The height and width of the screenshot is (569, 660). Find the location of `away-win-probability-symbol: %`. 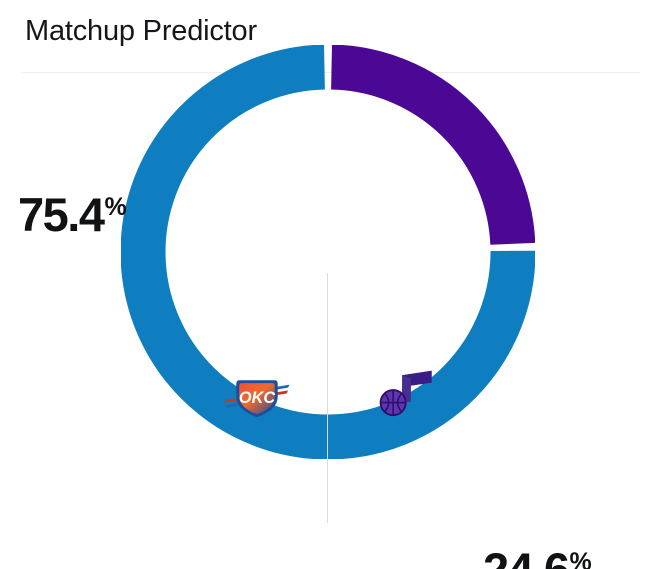

away-win-probability-symbol: % is located at coordinates (580, 558).